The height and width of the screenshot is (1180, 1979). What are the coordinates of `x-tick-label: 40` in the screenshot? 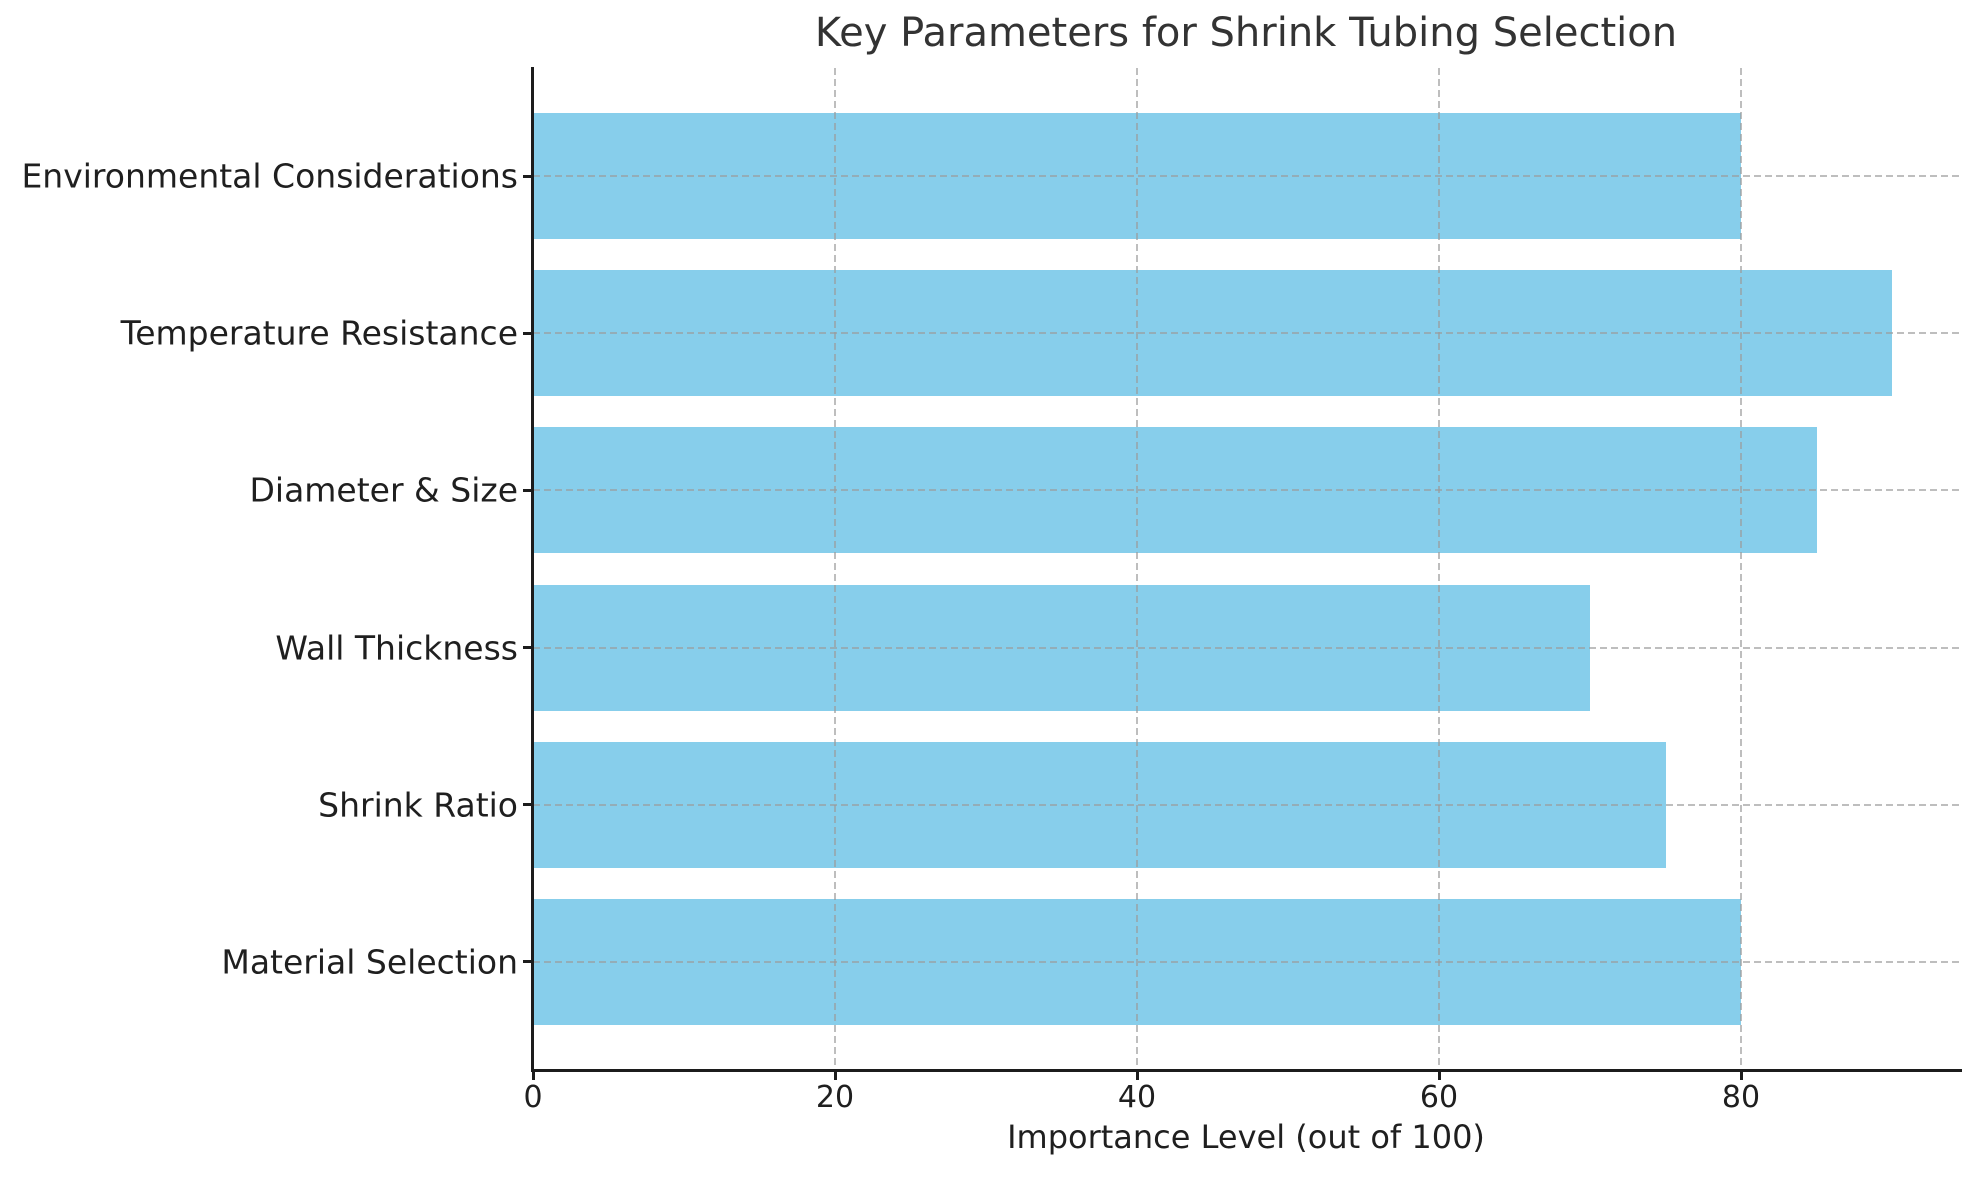 It's located at (1137, 1097).